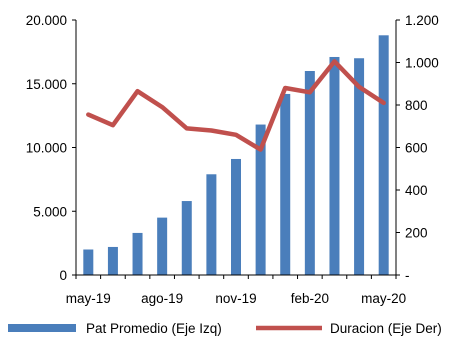 This screenshot has height=346, width=453. Describe the element at coordinates (422, 20) in the screenshot. I see `right-tick-label: 1.200` at that location.